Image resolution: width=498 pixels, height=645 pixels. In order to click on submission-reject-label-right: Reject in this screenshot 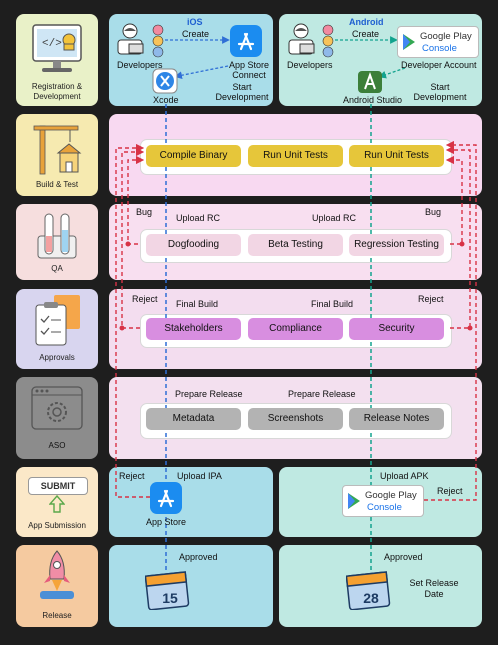, I will do `click(450, 491)`.